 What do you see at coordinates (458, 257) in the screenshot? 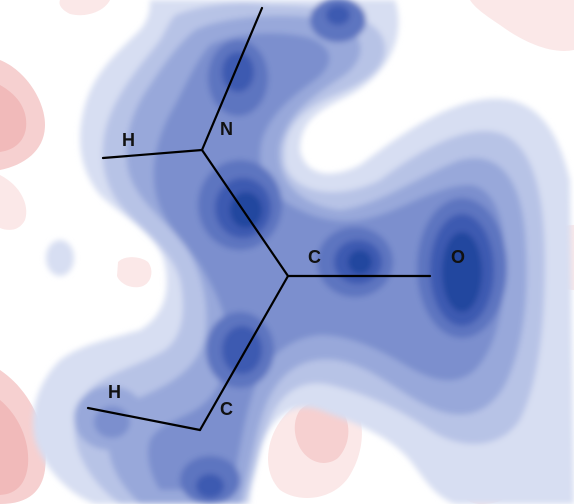
I see `atom-label-o: O` at bounding box center [458, 257].